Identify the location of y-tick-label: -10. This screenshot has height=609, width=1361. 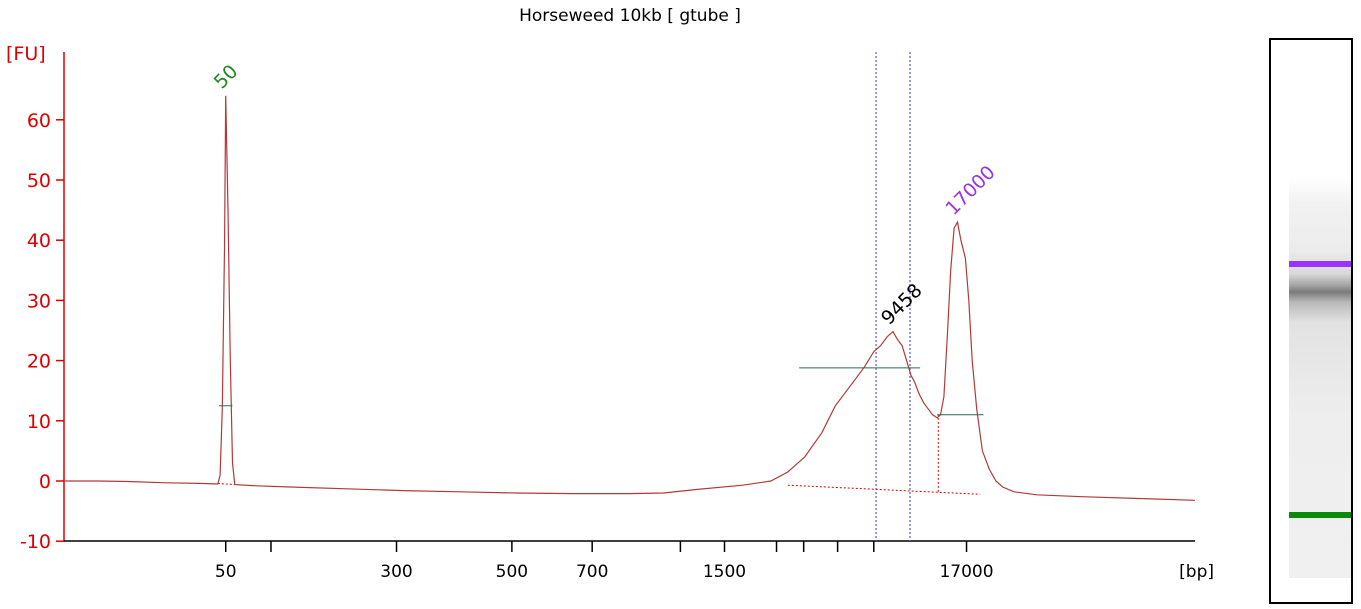
(35, 542).